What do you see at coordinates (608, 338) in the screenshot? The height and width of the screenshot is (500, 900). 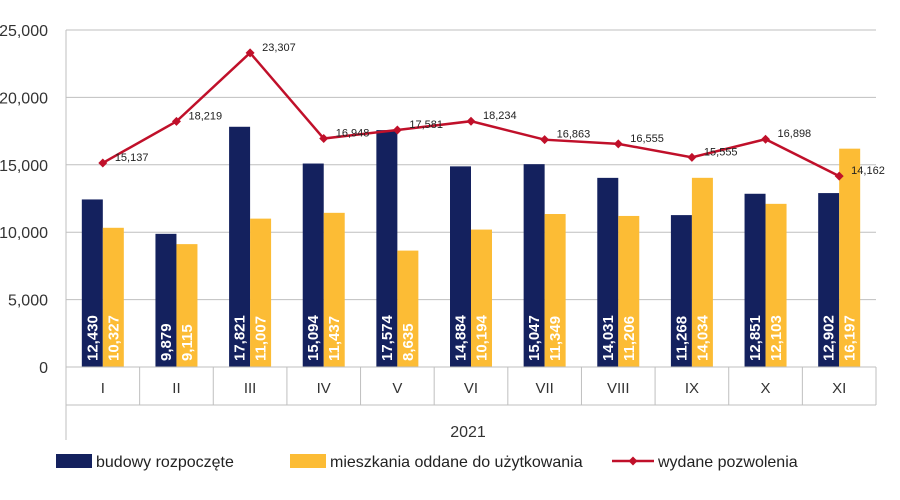 I see `bar-value-label: 14,031` at bounding box center [608, 338].